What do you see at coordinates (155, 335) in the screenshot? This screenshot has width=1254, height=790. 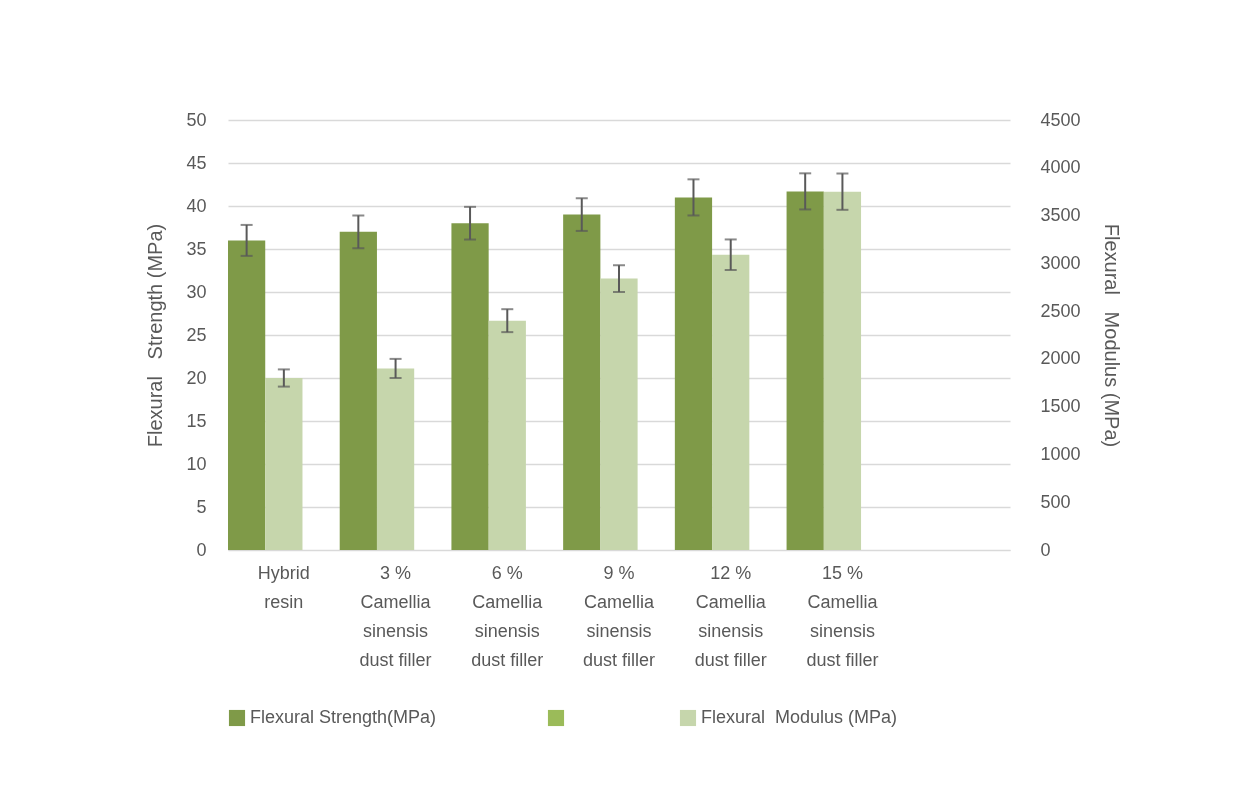 I see `y-axis-title: Flexural Strength (MPa)` at bounding box center [155, 335].